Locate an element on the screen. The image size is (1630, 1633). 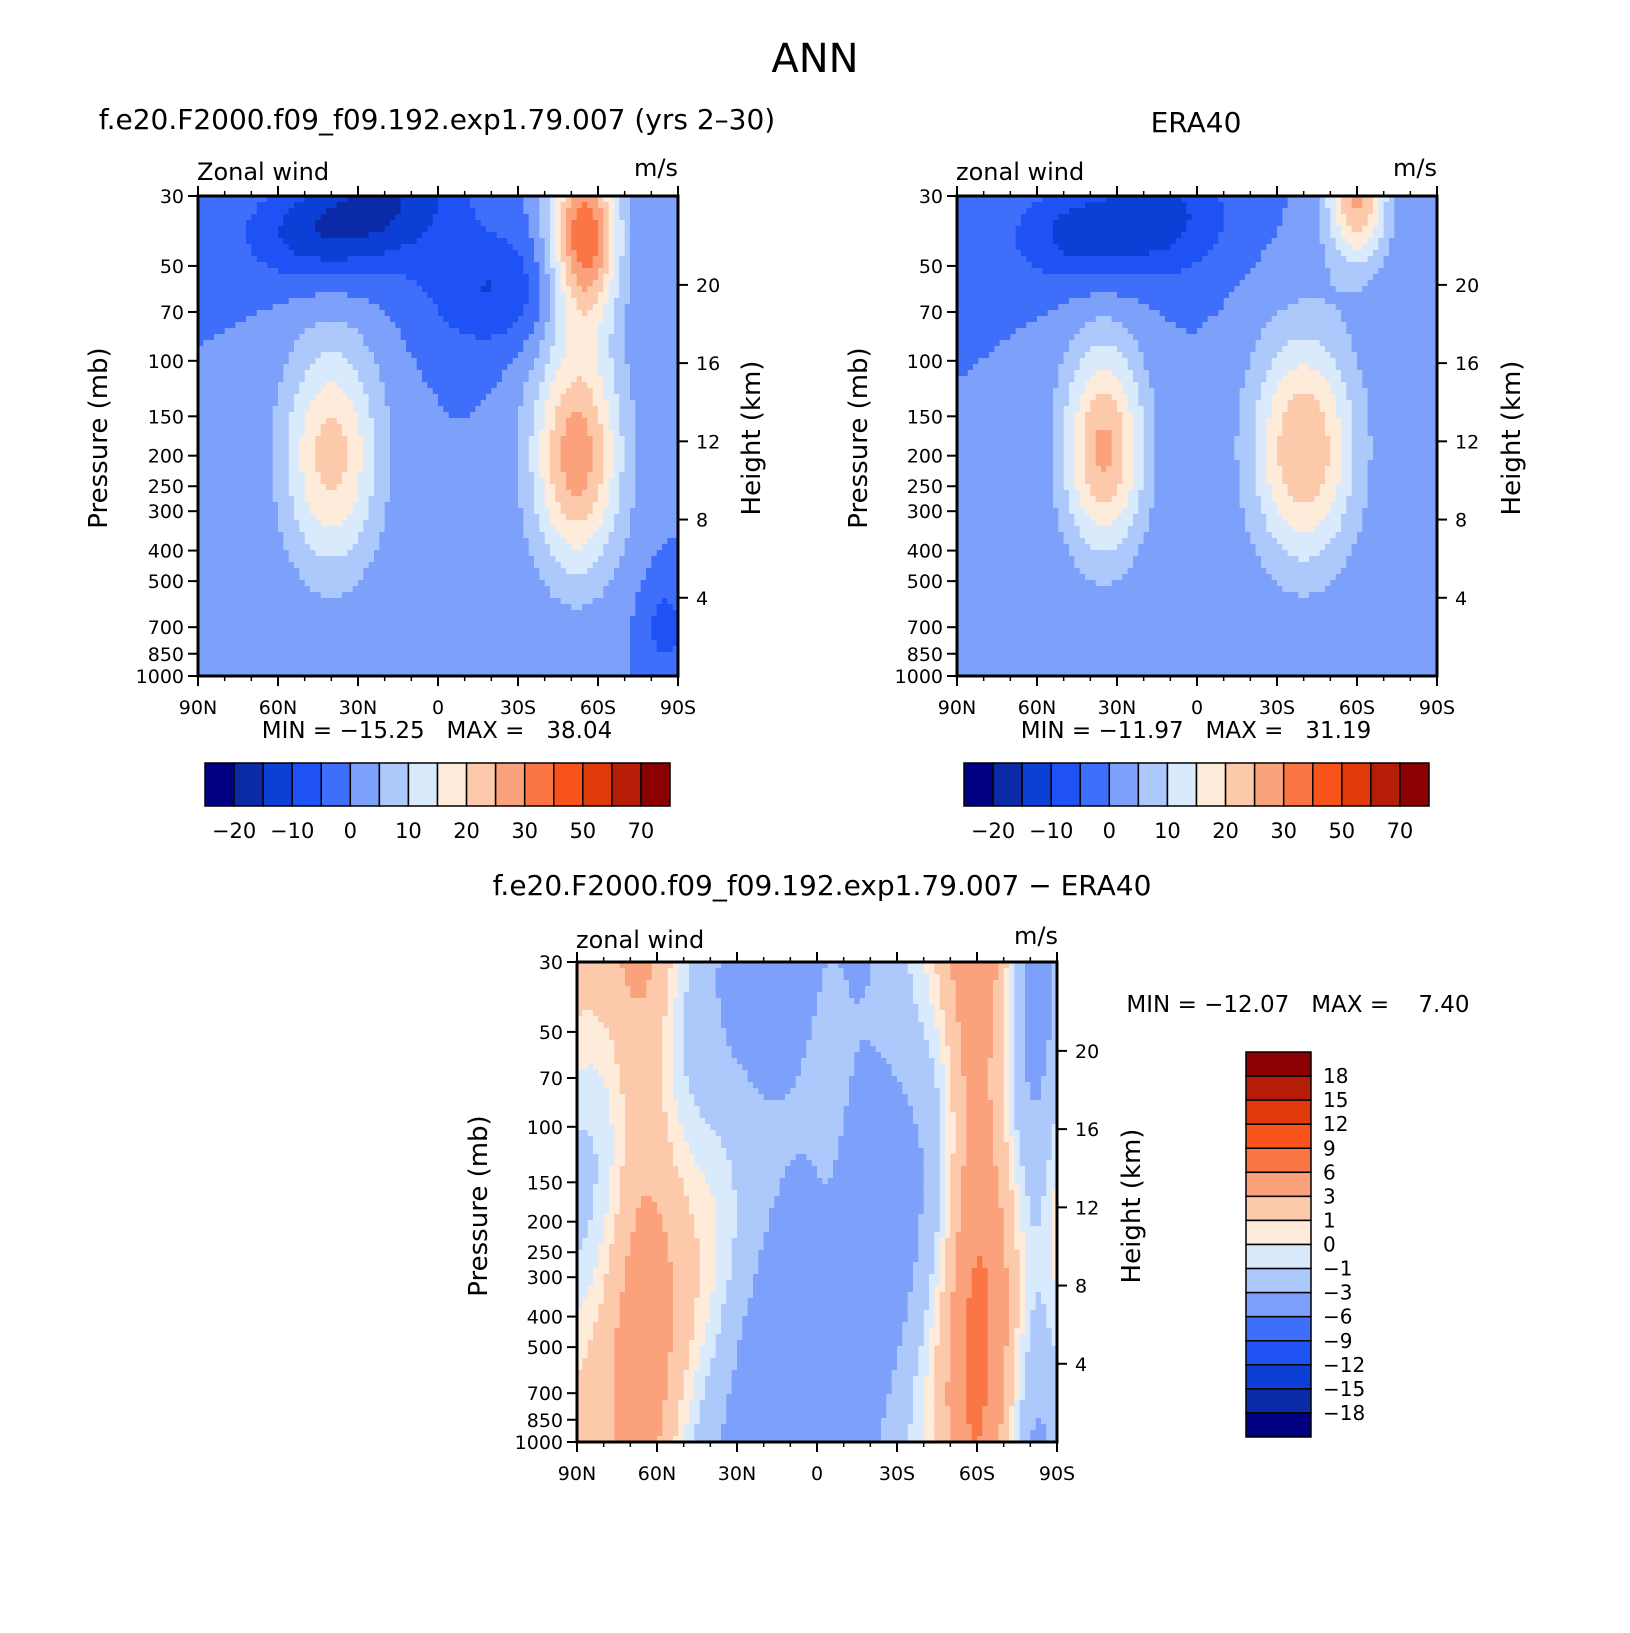
colorbar-label: 70 is located at coordinates (641, 831).